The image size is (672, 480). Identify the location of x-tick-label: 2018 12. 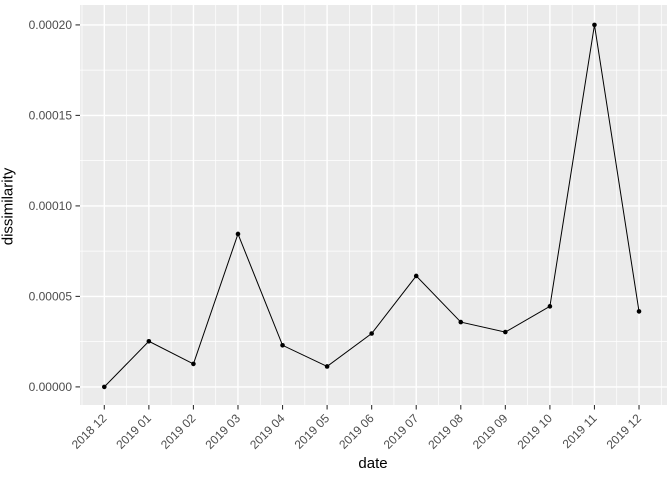
(89, 431).